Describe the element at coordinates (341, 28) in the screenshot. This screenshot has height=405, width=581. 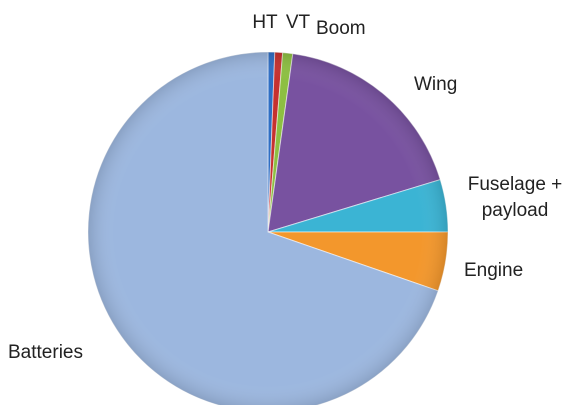
I see `slice-label: Boom` at that location.